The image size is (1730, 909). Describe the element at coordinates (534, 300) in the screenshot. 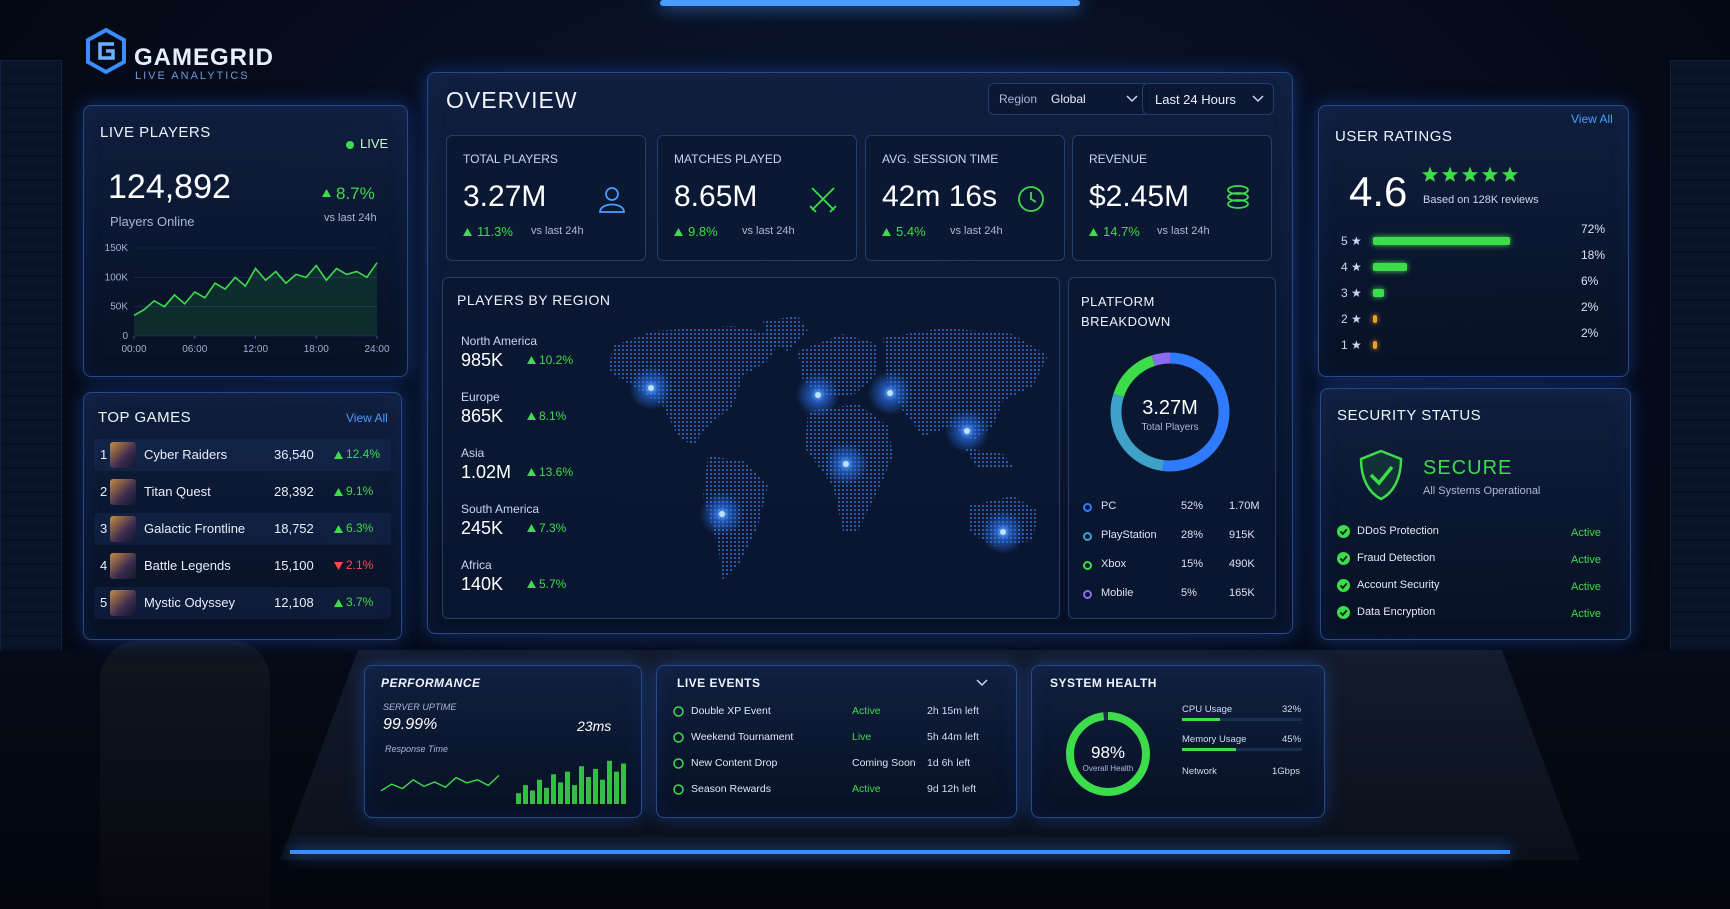

I see `panel-title: PLAYERS BY REGION` at that location.